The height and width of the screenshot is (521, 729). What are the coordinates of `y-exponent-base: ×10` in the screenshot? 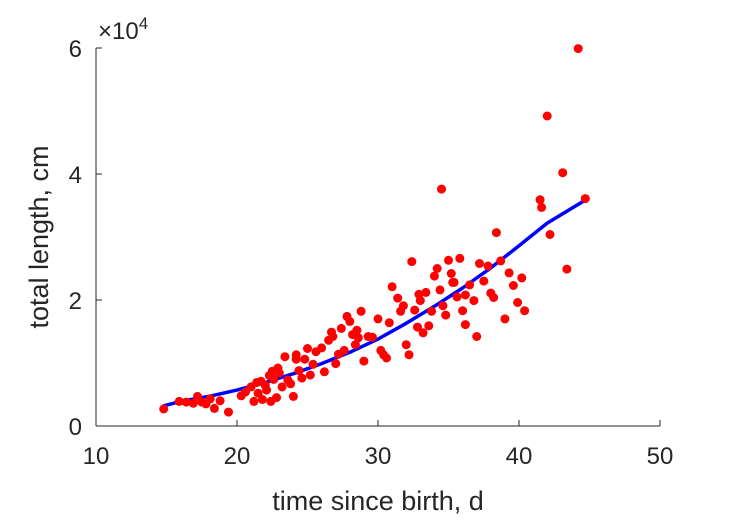 It's located at (118, 31).